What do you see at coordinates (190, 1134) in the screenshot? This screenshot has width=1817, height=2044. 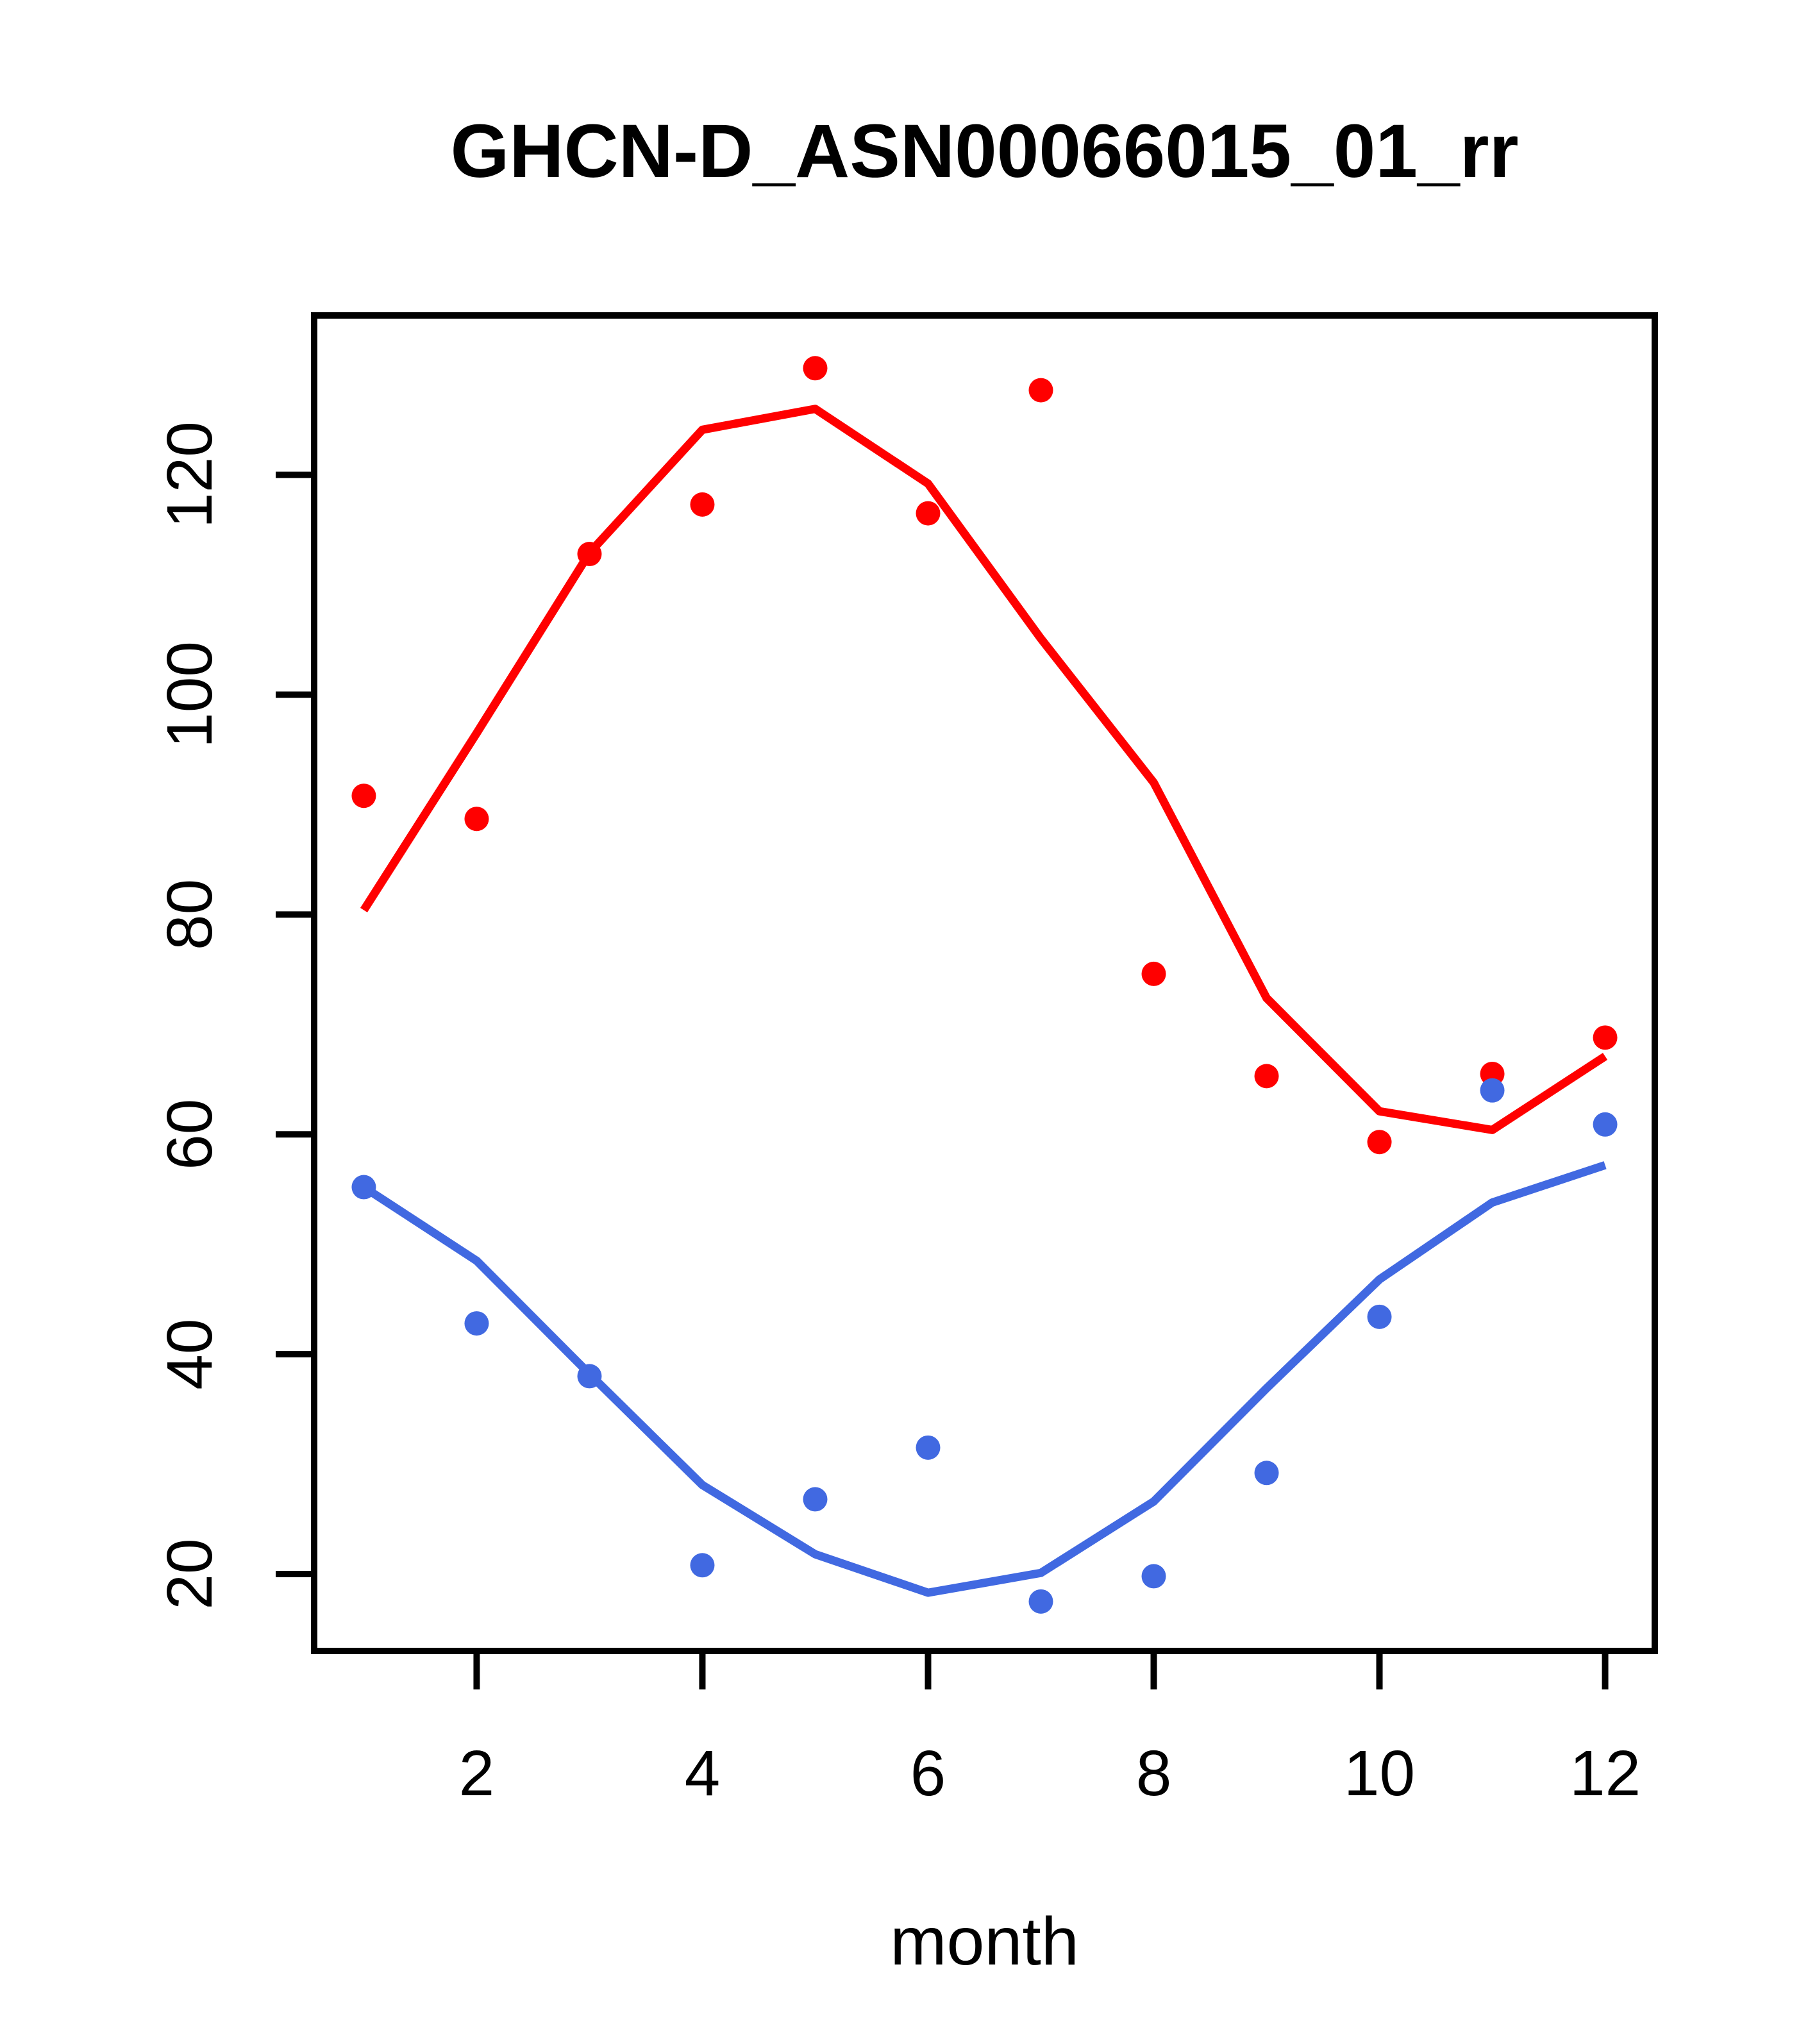 I see `y-tick-label: 60` at bounding box center [190, 1134].